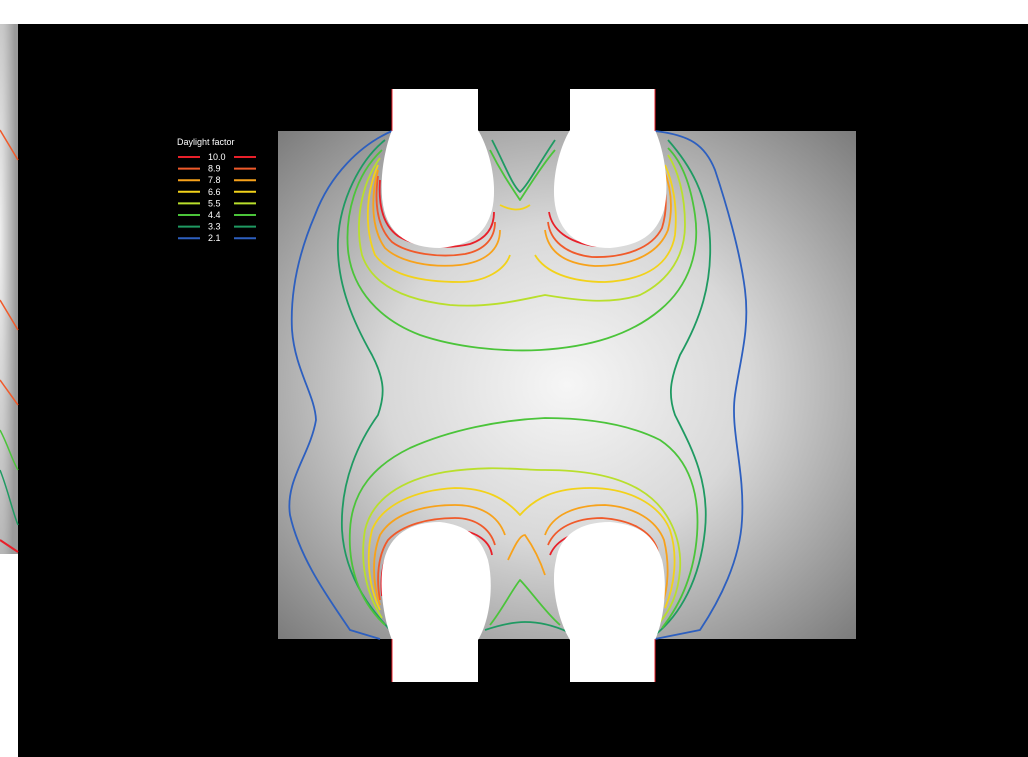 The height and width of the screenshot is (757, 1028). Describe the element at coordinates (206, 142) in the screenshot. I see `legend-title: Daylight factor` at that location.